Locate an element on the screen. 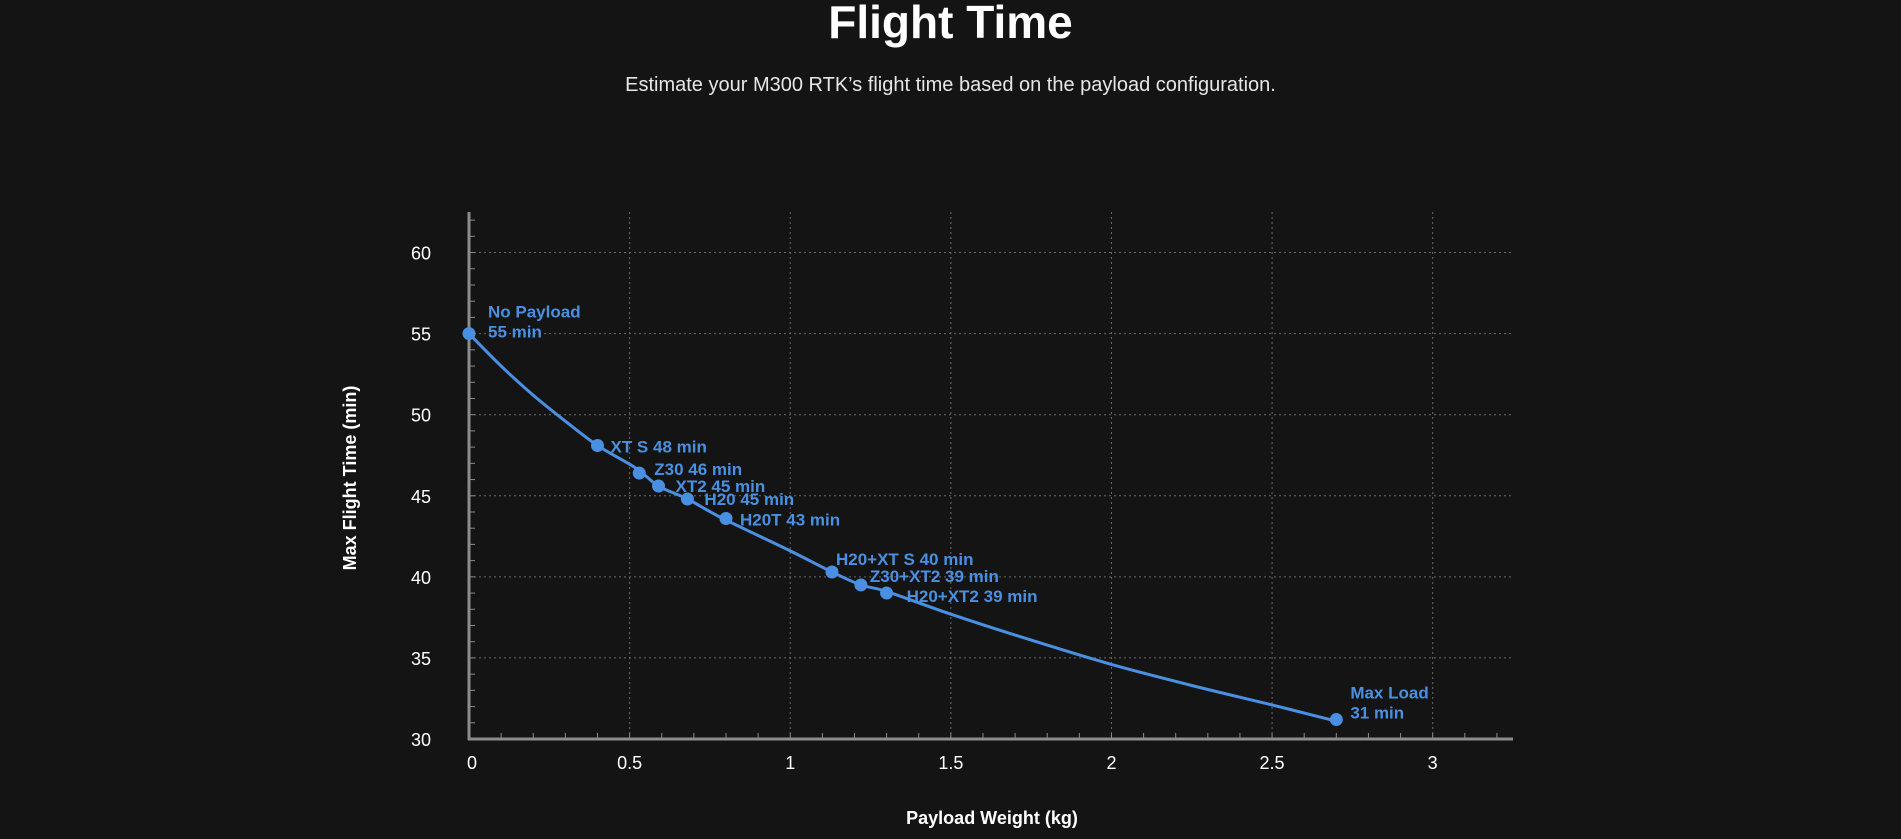  data-point-label: XT S 48 min is located at coordinates (658, 447).